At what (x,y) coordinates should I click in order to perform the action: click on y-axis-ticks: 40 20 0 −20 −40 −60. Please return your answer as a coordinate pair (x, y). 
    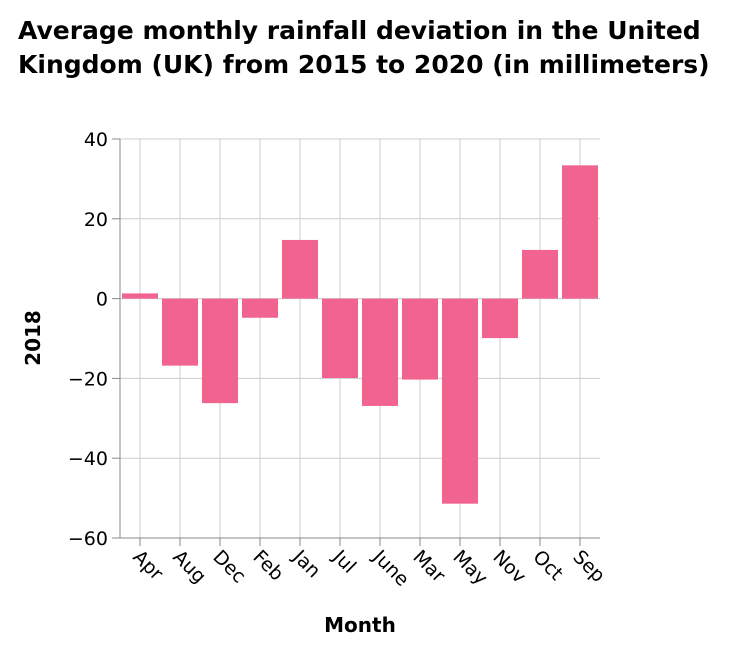
    Looking at the image, I should click on (94, 339).